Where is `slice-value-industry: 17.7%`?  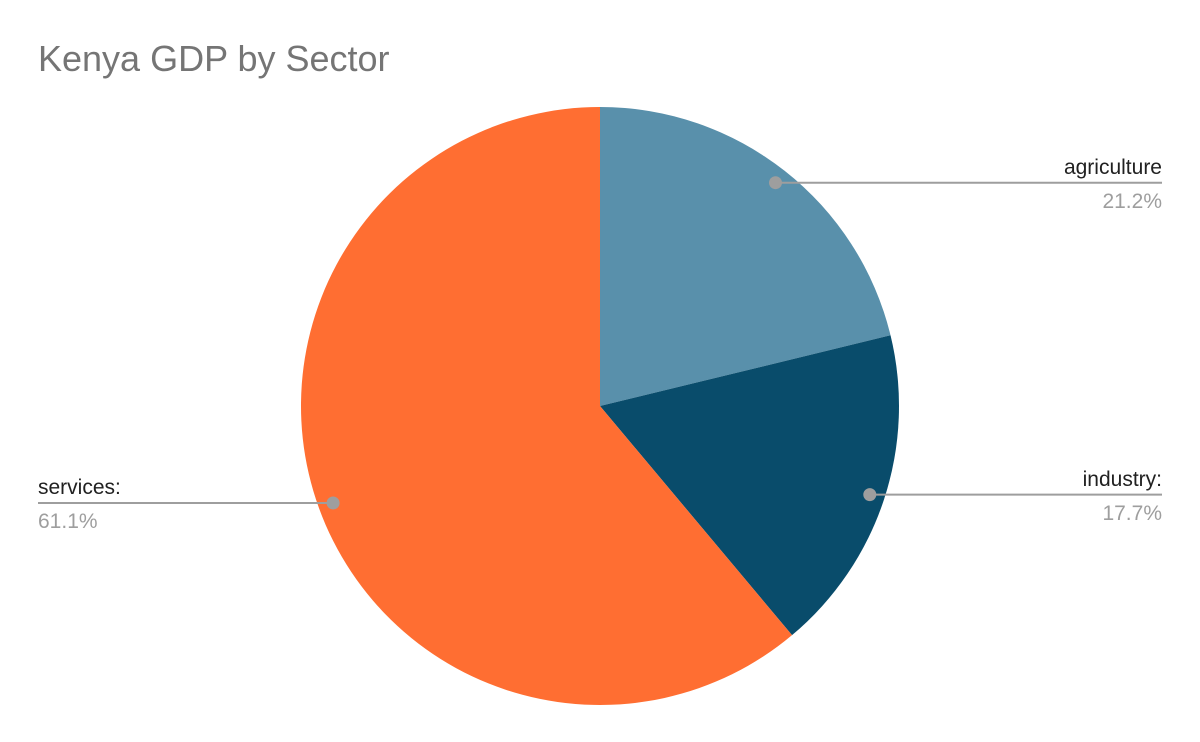
slice-value-industry: 17.7% is located at coordinates (1132, 513).